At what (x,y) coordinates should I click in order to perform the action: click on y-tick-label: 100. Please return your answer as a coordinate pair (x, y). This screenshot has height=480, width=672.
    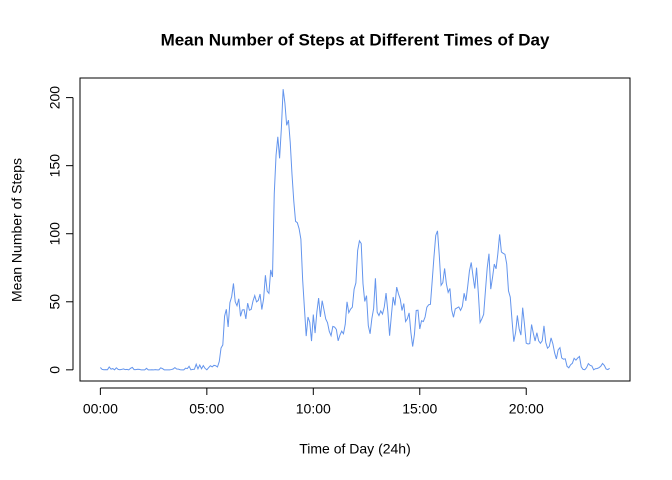
    Looking at the image, I should click on (55, 234).